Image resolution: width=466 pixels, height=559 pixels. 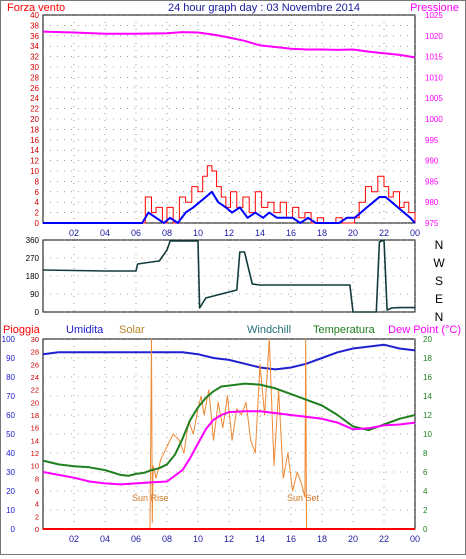 I want to click on rain-y-tick: 22, so click(x=35, y=390).